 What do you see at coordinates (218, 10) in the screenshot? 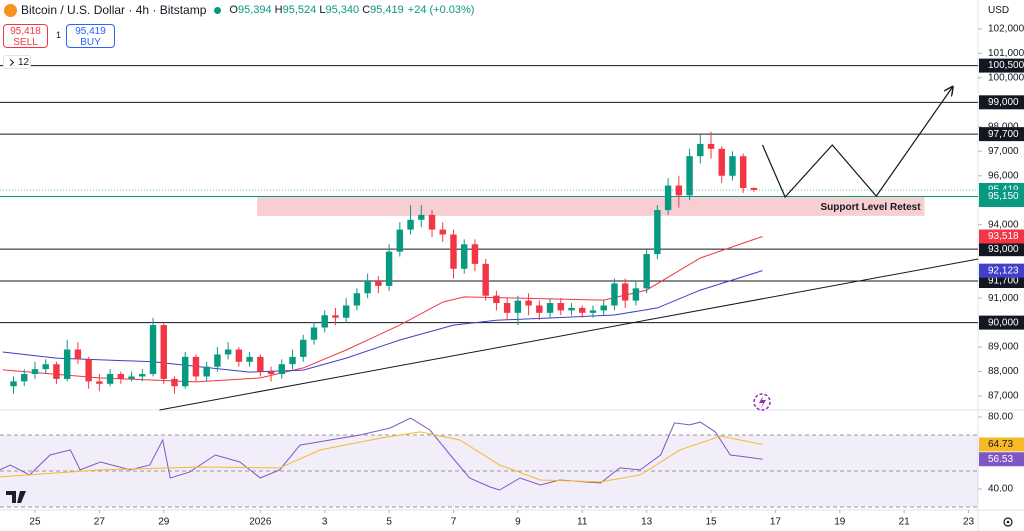
I see `market-status` at bounding box center [218, 10].